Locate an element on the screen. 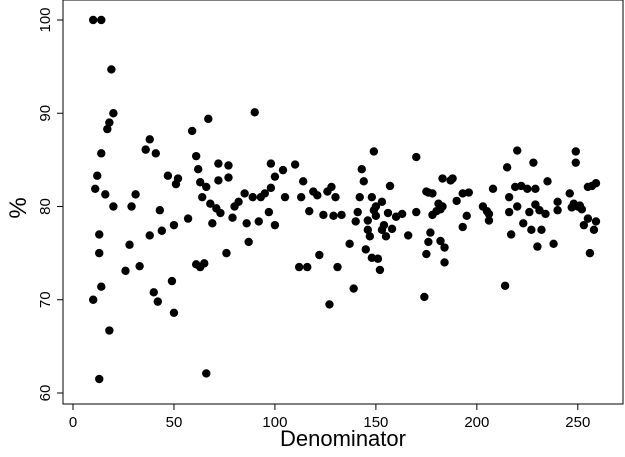  x-tick-label: 100 is located at coordinates (274, 422).